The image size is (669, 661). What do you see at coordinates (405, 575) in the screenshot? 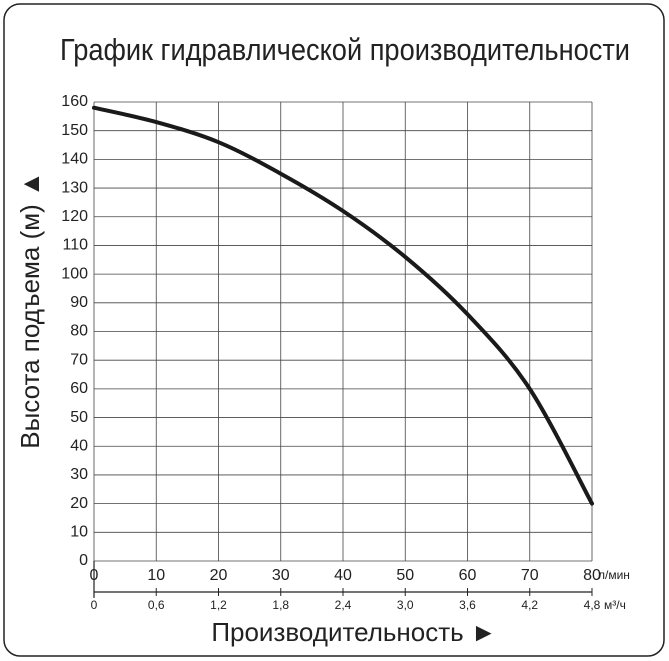
I see `x-tick-label: 50` at bounding box center [405, 575].